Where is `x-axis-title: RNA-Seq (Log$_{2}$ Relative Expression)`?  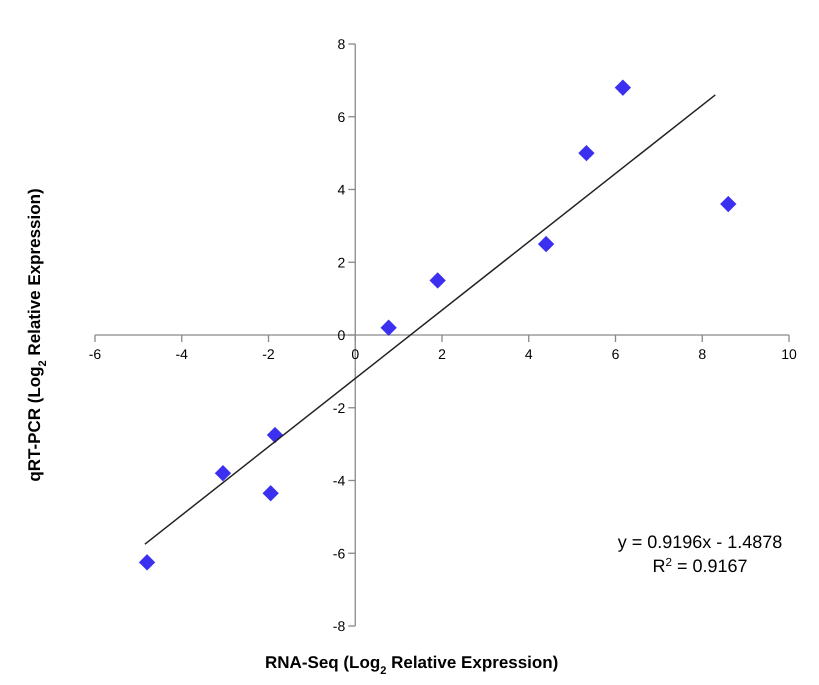 x-axis-title: RNA-Seq (Log$_{2}$ Relative Expression) is located at coordinates (411, 665).